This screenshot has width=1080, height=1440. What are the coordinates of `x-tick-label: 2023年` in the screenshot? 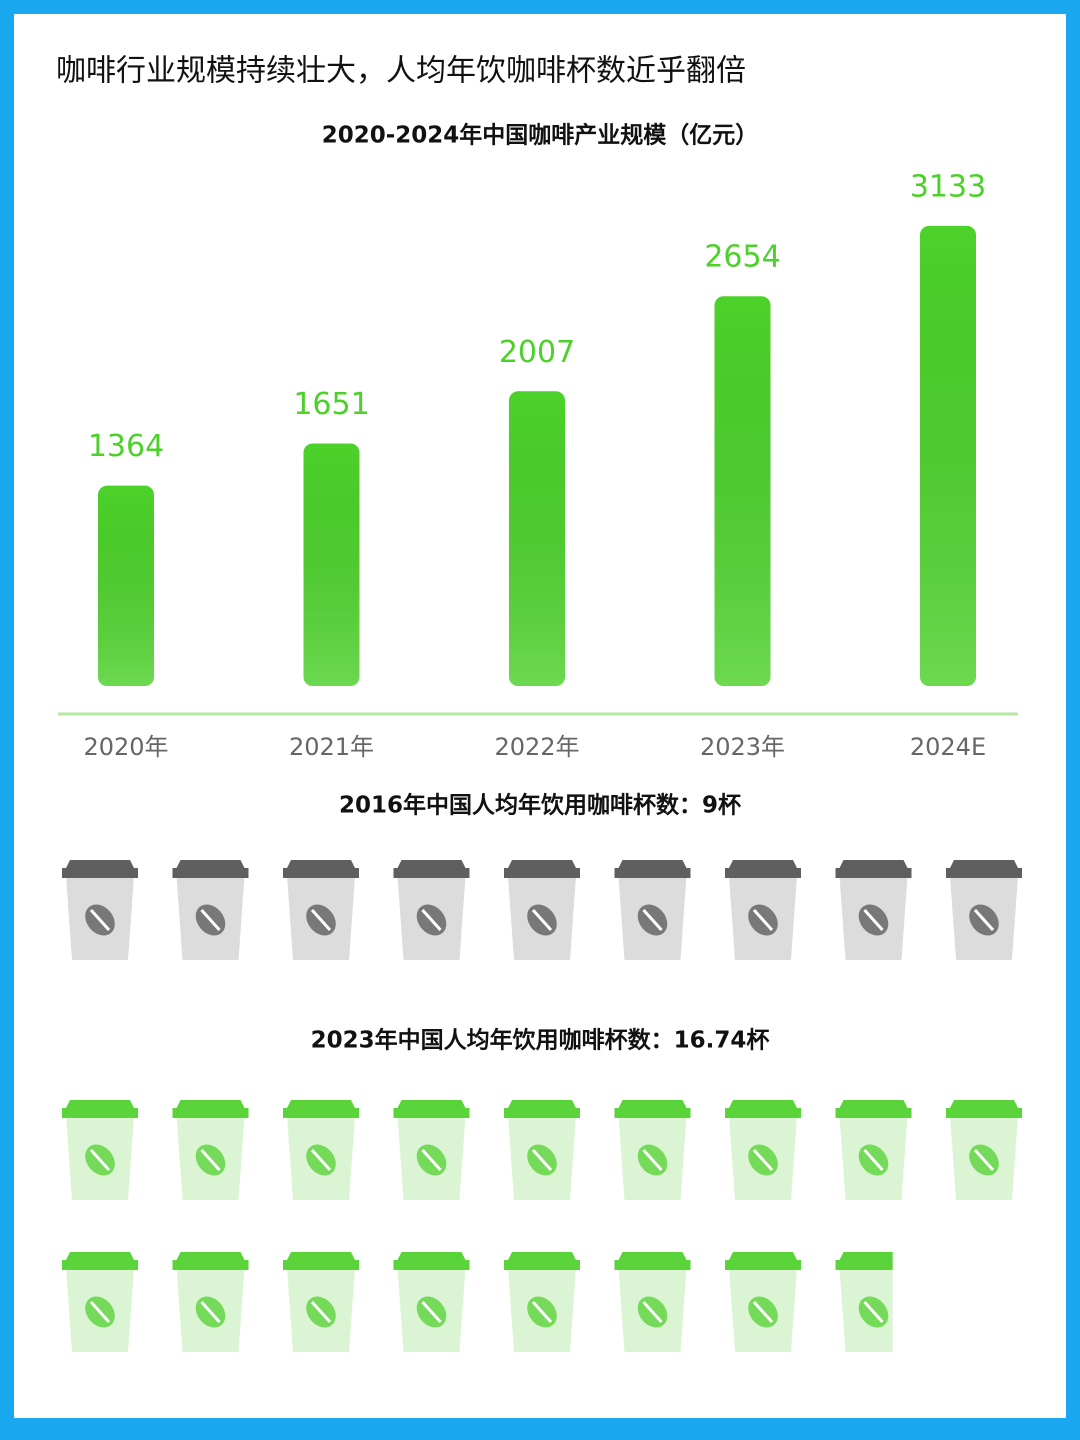 It's located at (742, 747).